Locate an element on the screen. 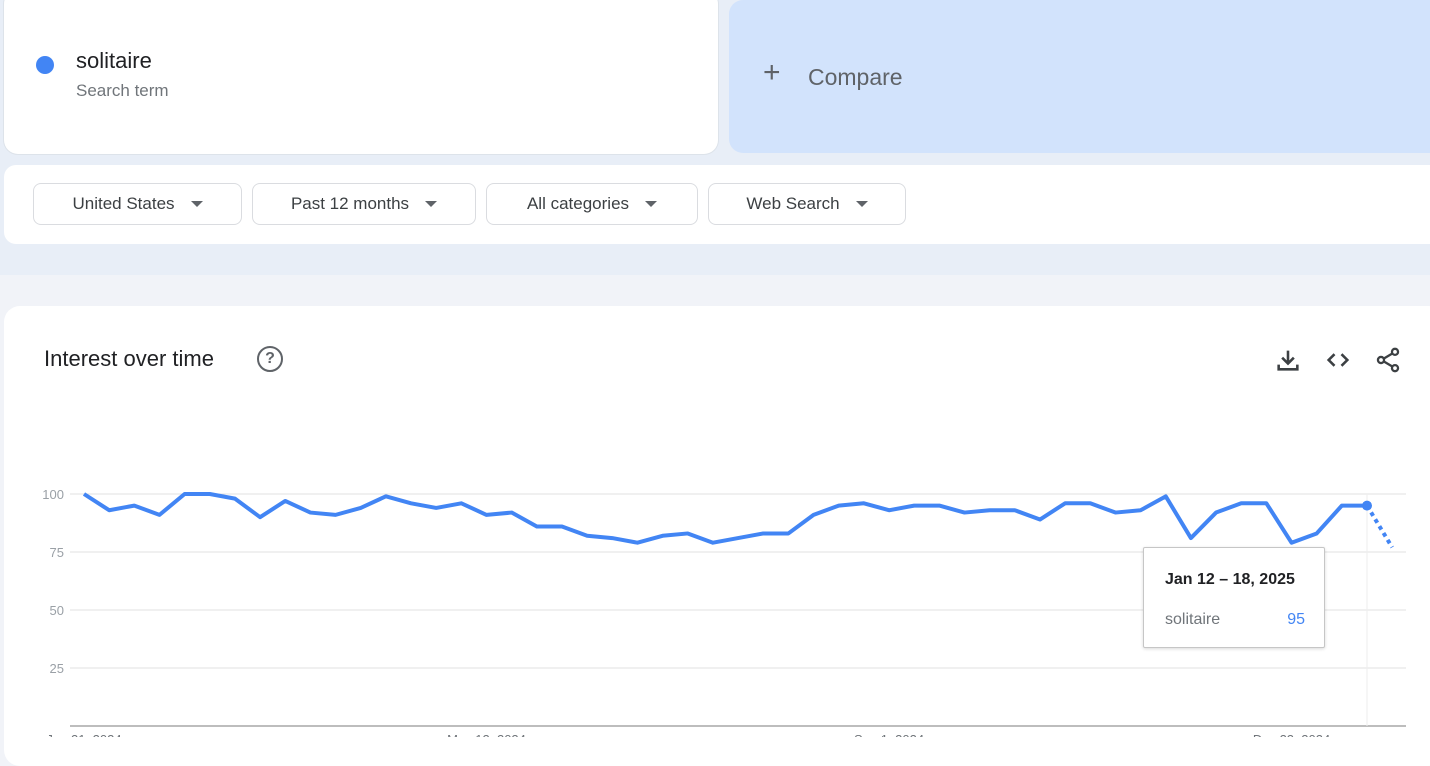  y-tick-label: 50 is located at coordinates (57, 610).